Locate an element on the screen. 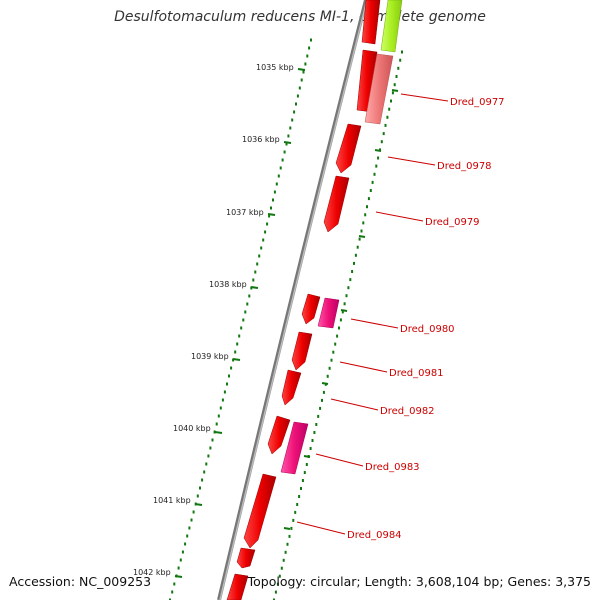 This screenshot has height=600, width=600. gene-label: Dred_0978 is located at coordinates (464, 166).